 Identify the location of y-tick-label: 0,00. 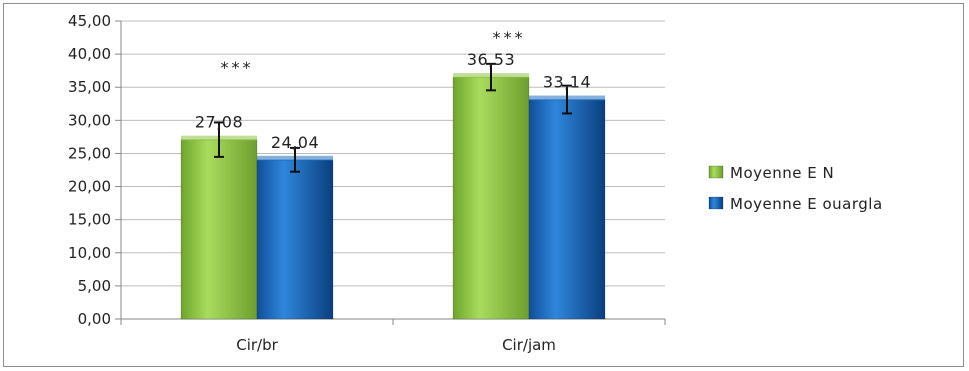
(94, 319).